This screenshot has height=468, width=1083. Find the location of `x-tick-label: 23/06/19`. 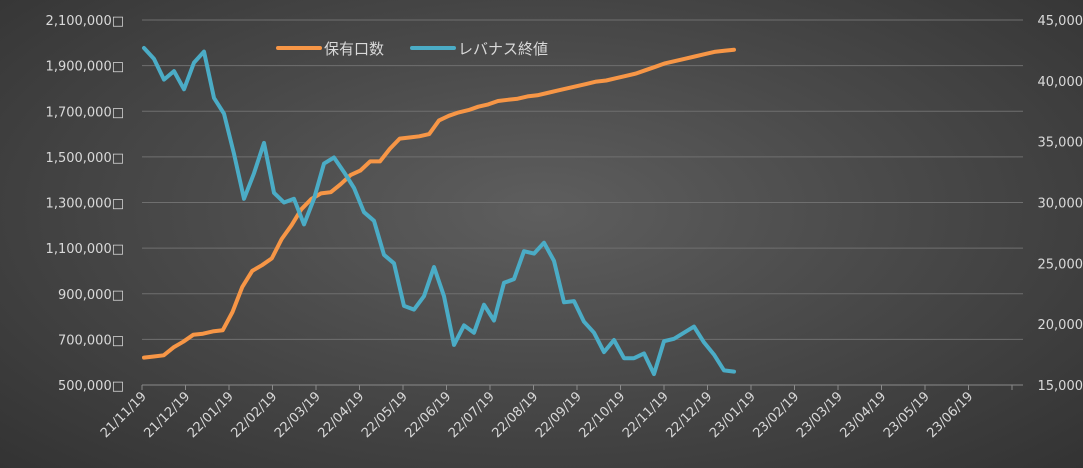

x-tick-label: 23/06/19 is located at coordinates (950, 415).